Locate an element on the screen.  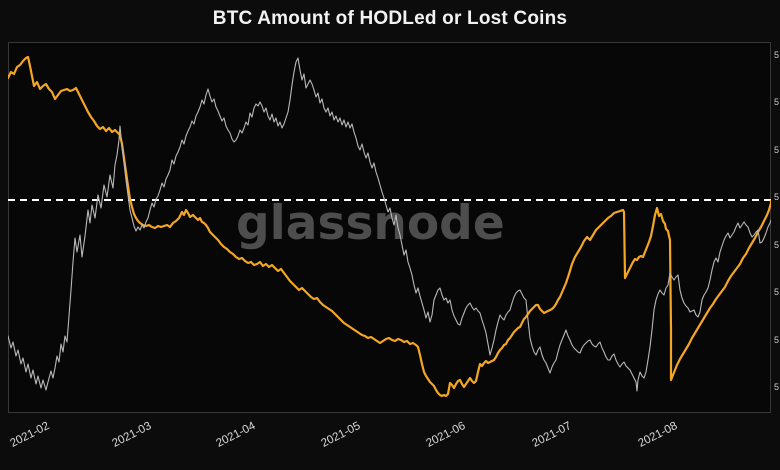
x-tick-label: 2021-07 is located at coordinates (552, 435).